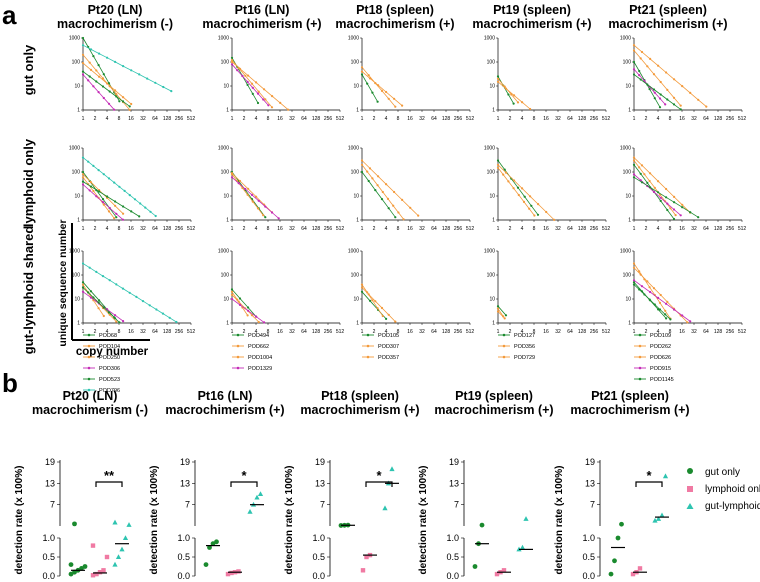 This screenshot has height=582, width=760. What do you see at coordinates (115, 24) in the screenshot?
I see `col-title-1b: macrochimerism (-)` at bounding box center [115, 24].